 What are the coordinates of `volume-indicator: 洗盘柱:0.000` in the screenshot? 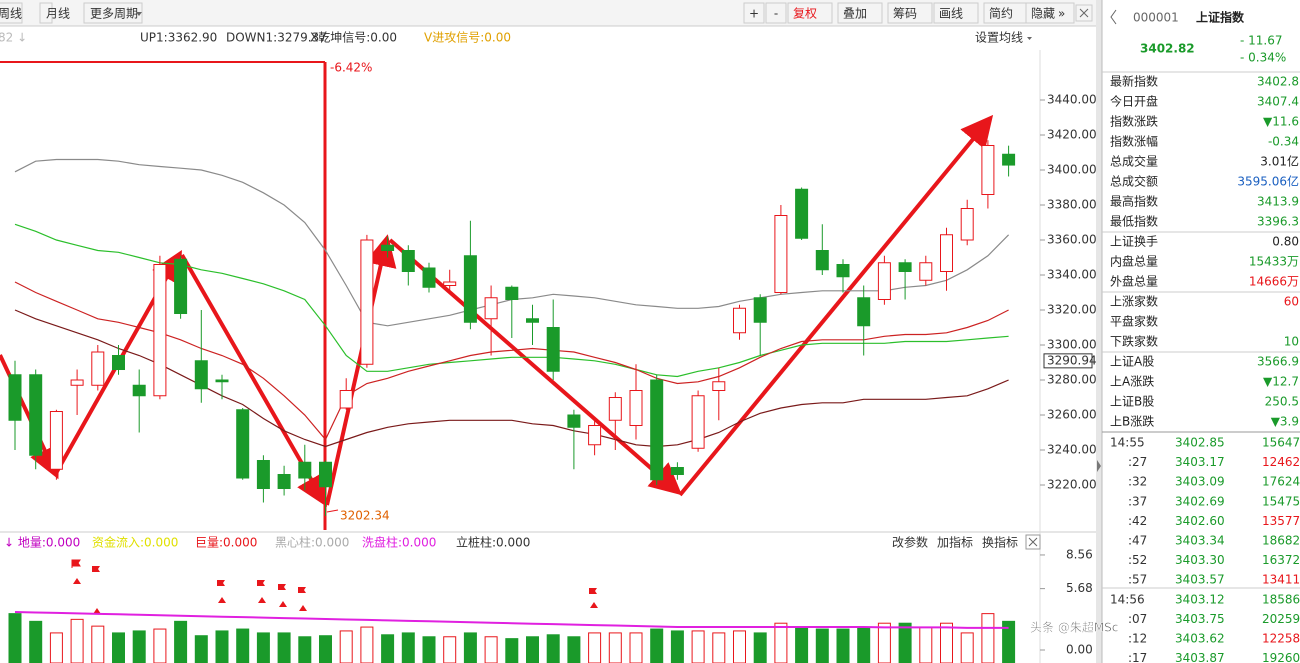 It's located at (399, 542).